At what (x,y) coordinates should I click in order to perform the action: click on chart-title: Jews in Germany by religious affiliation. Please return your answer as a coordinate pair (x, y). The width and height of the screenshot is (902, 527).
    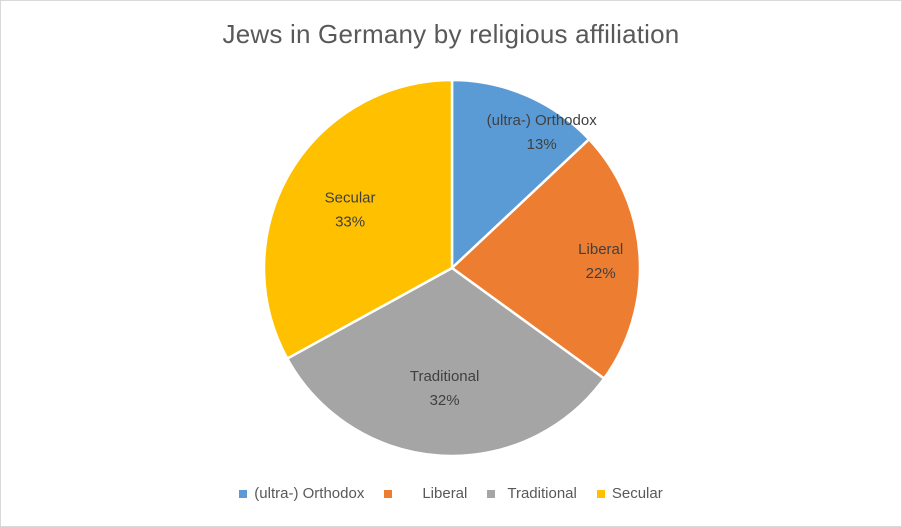
    Looking at the image, I should click on (451, 34).